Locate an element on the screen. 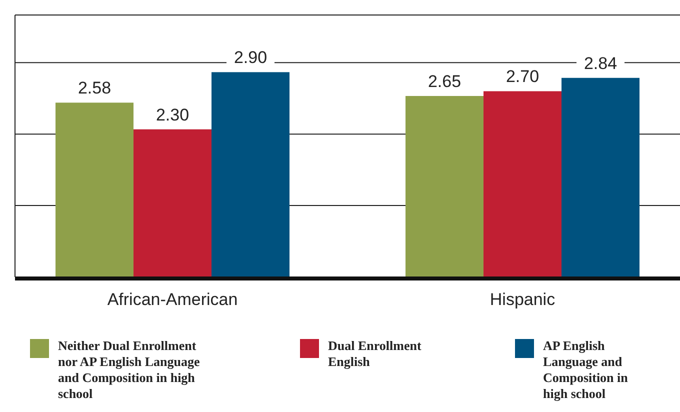  x-tick-label: African-American is located at coordinates (172, 299).